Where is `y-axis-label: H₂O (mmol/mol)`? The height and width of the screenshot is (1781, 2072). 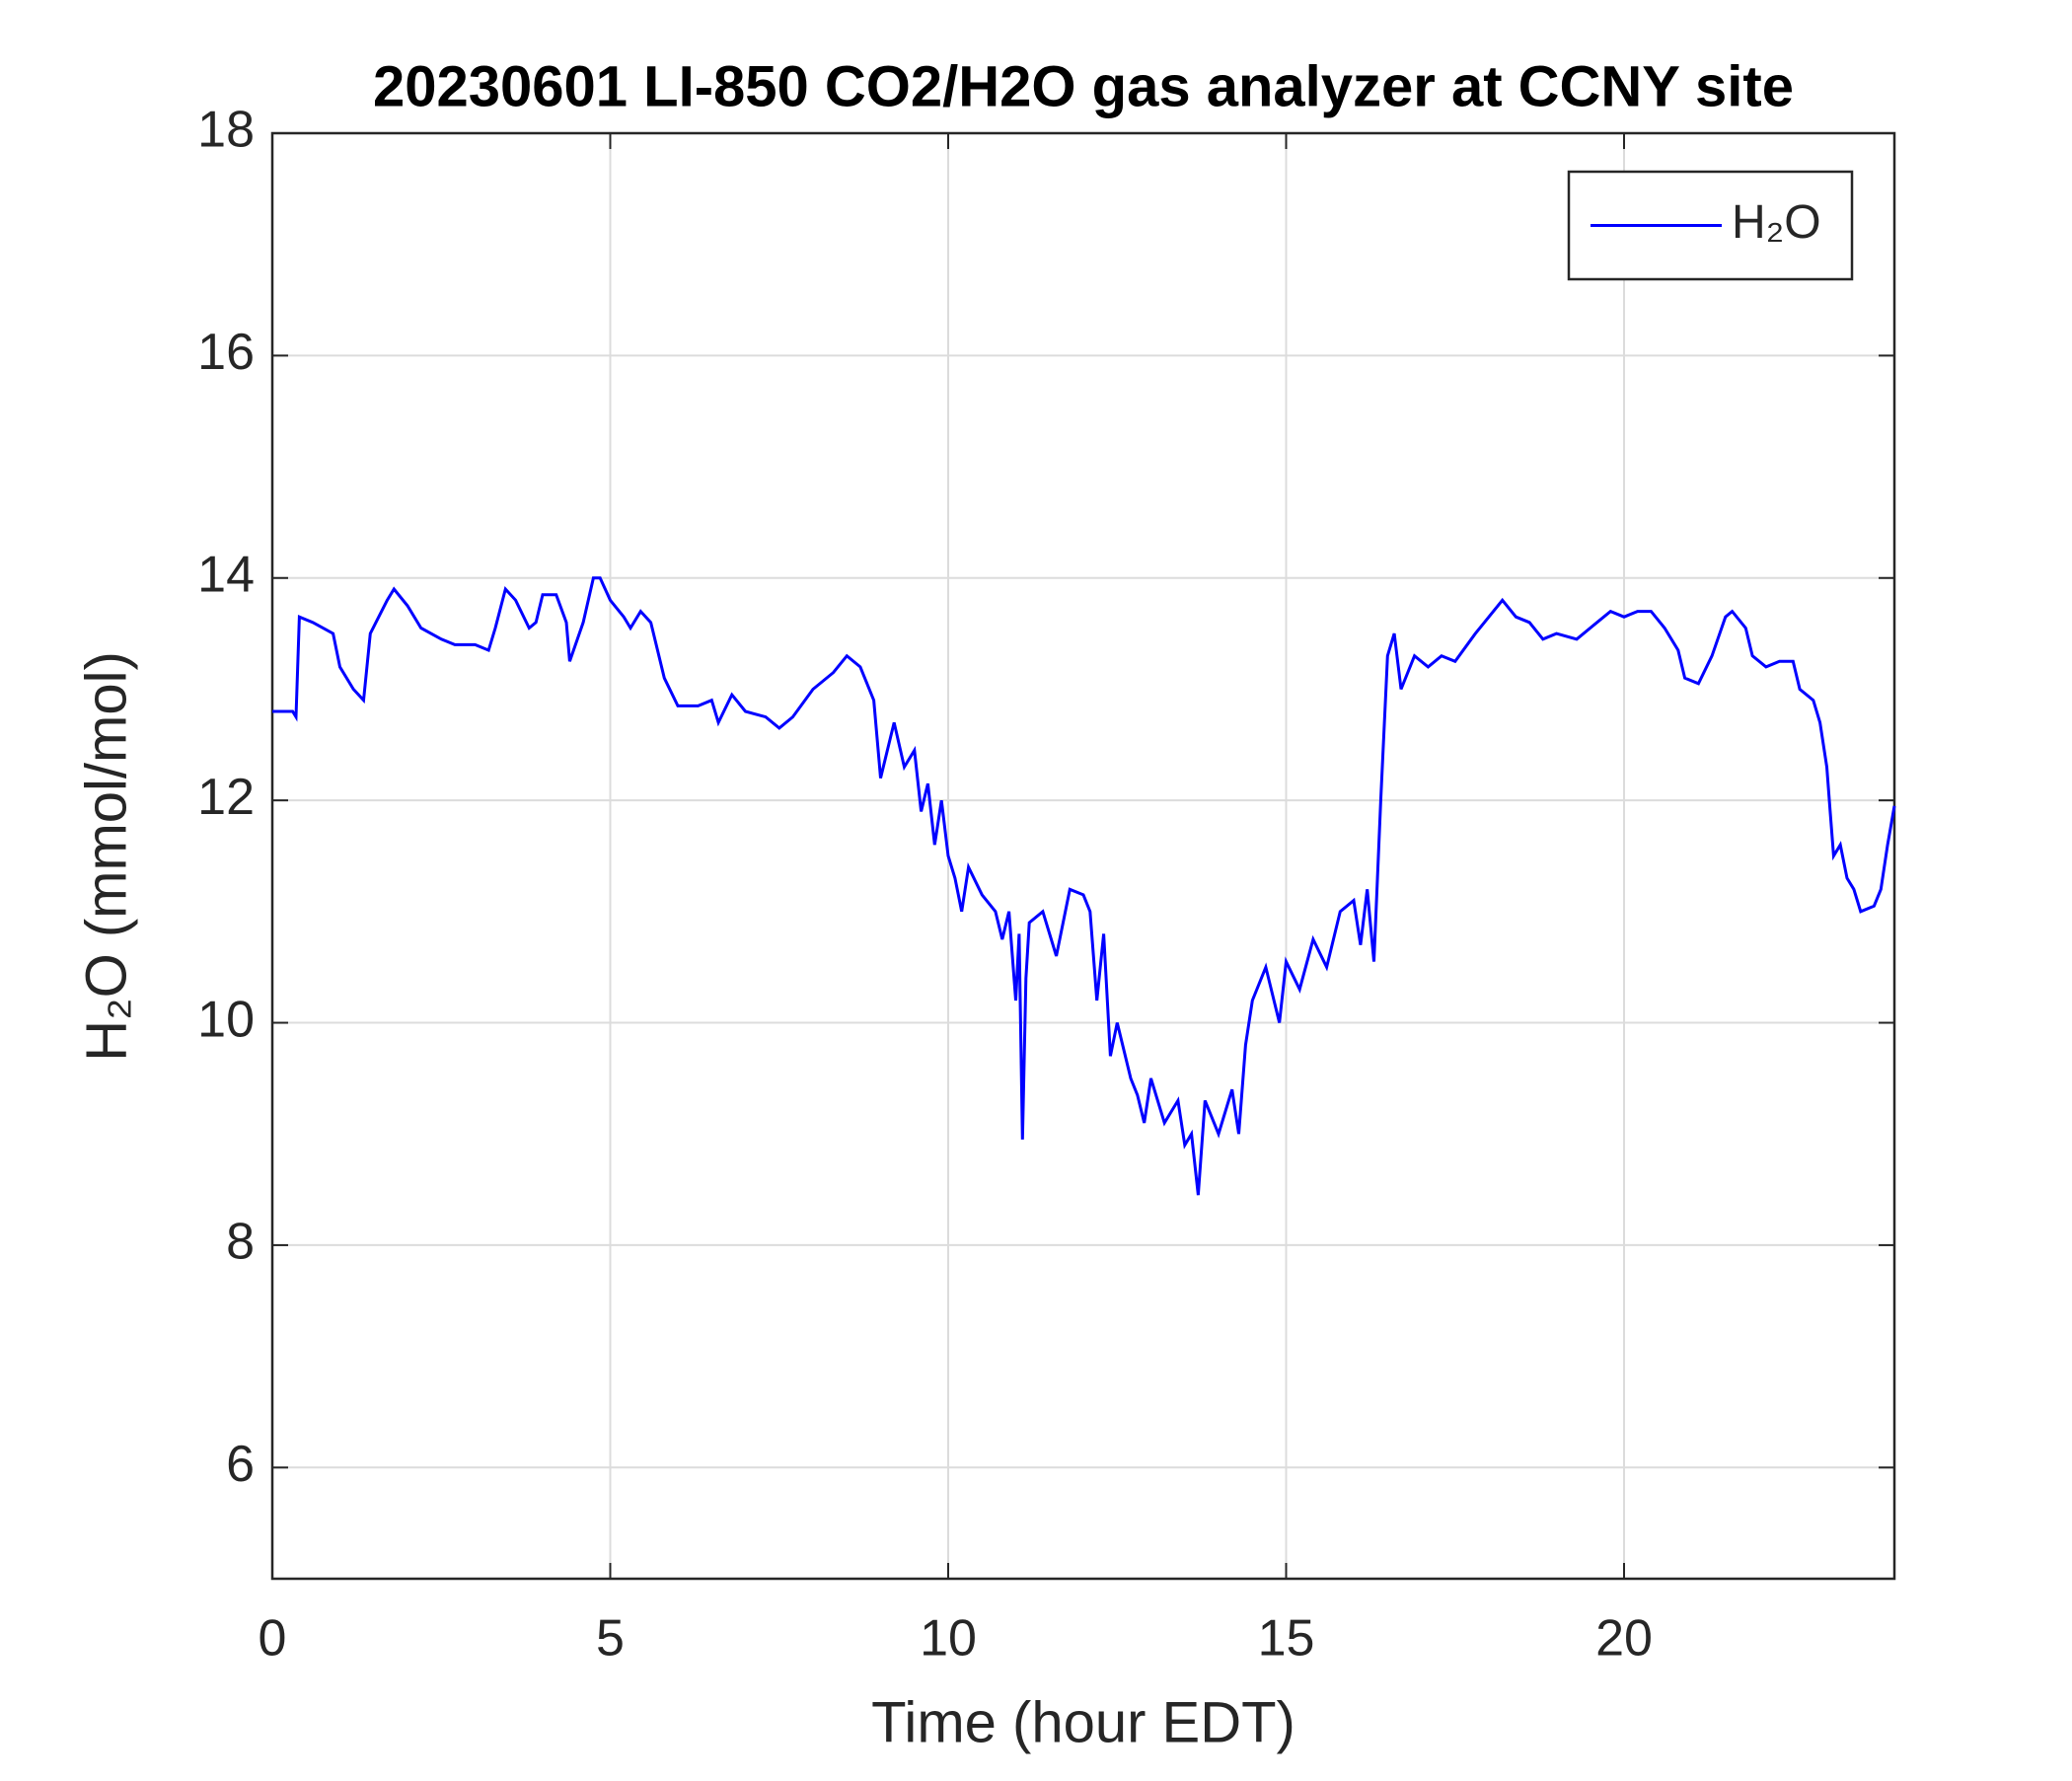 y-axis-label: H₂O (mmol/mol) is located at coordinates (106, 856).